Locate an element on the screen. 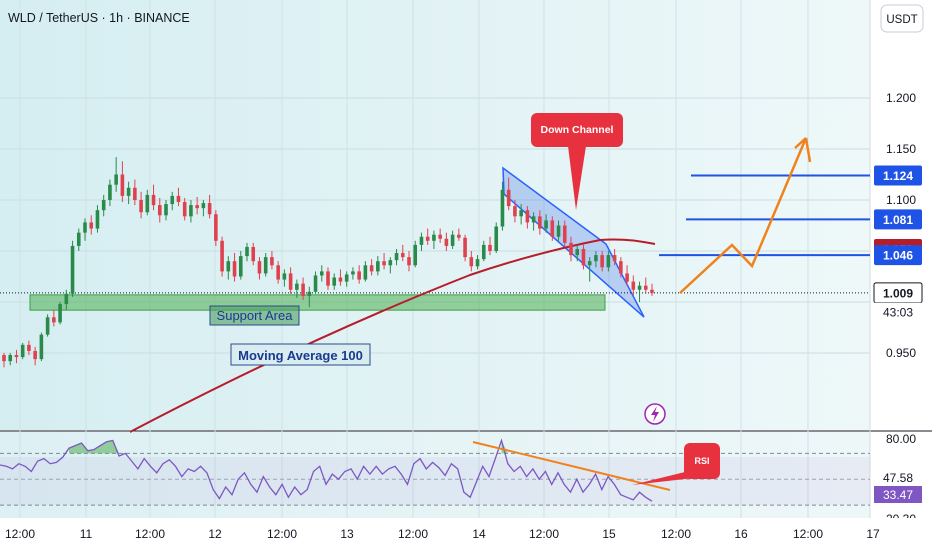 The image size is (932, 550). price-badge-box is located at coordinates (898, 219).